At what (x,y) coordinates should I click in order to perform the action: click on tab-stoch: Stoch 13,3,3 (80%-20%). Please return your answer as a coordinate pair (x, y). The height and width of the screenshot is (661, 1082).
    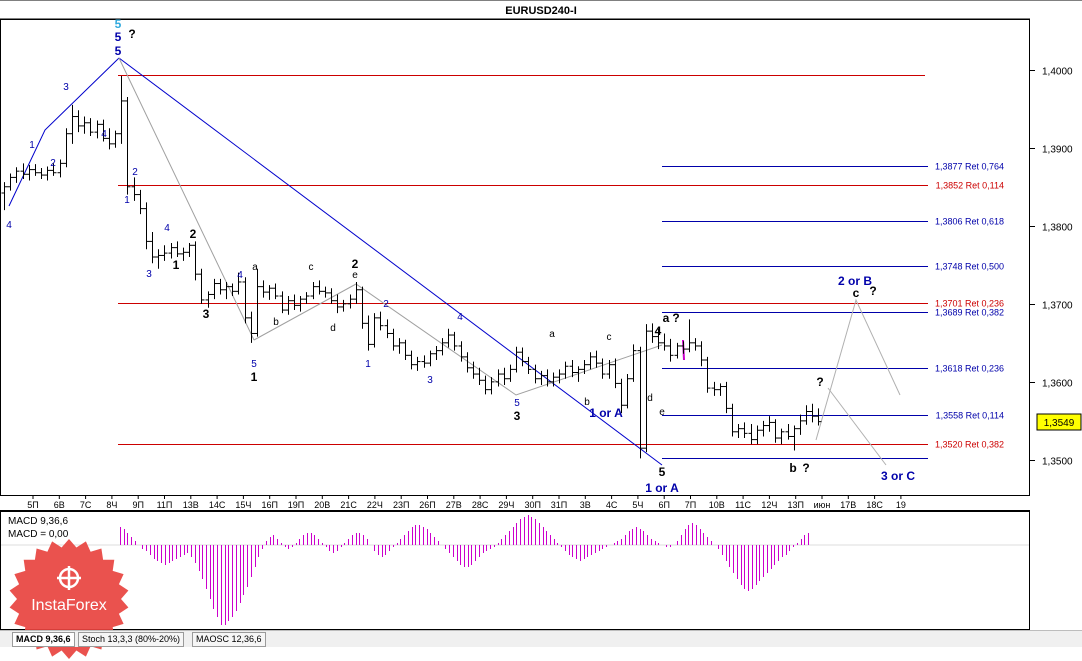
    Looking at the image, I should click on (131, 639).